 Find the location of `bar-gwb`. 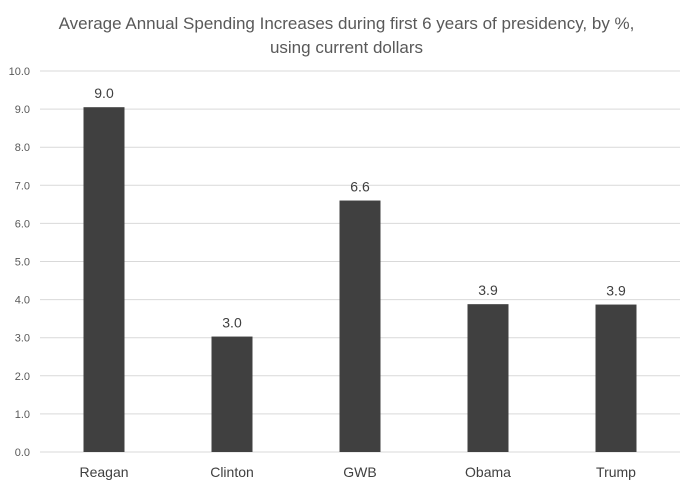

bar-gwb is located at coordinates (360, 326).